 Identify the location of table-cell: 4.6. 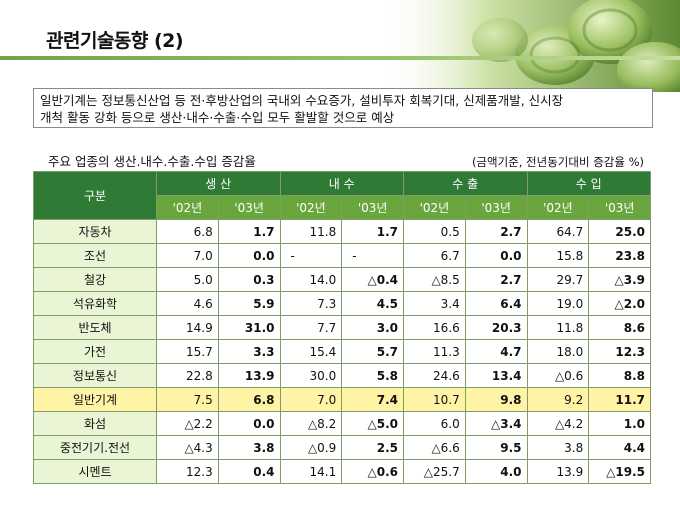
(187, 303).